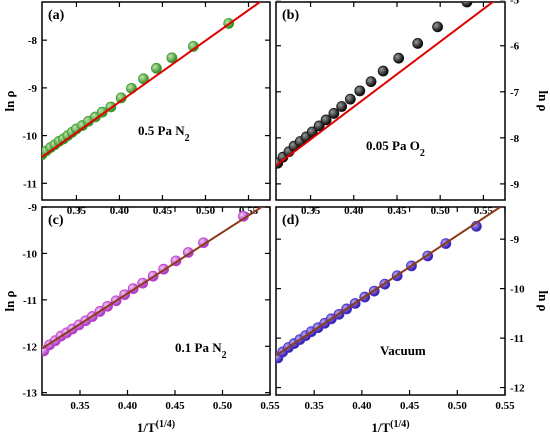  What do you see at coordinates (120, 211) in the screenshot?
I see `panel-a-x-tick-label: 0.40` at bounding box center [120, 211].